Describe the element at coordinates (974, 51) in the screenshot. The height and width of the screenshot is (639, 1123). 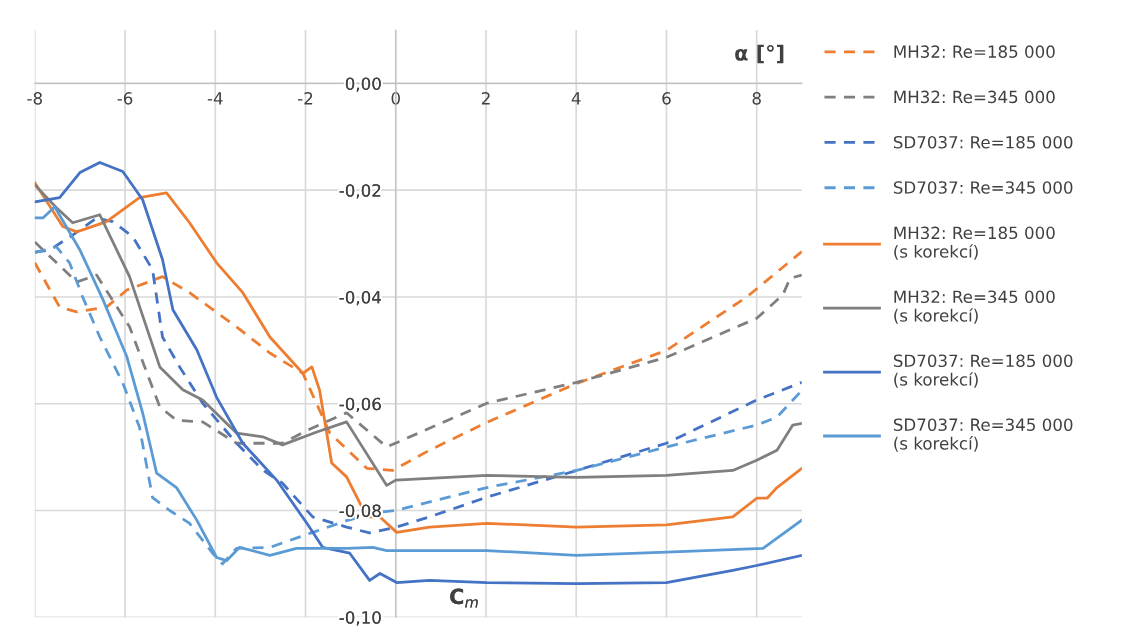
I see `legend-label: MH32: Re=185 000` at that location.